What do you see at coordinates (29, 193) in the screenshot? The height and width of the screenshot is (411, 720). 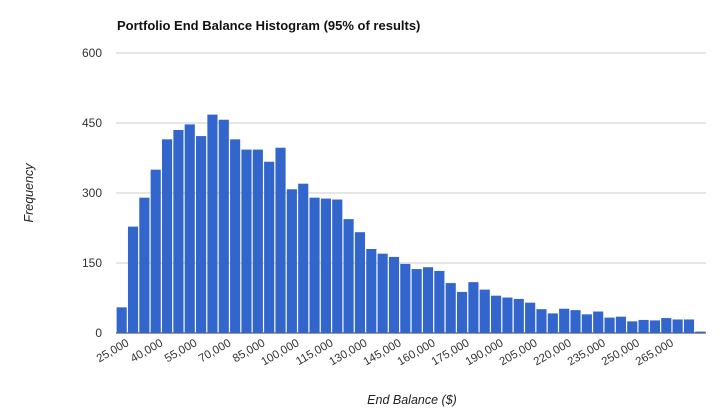 I see `y-axis-label: Frequency` at bounding box center [29, 193].